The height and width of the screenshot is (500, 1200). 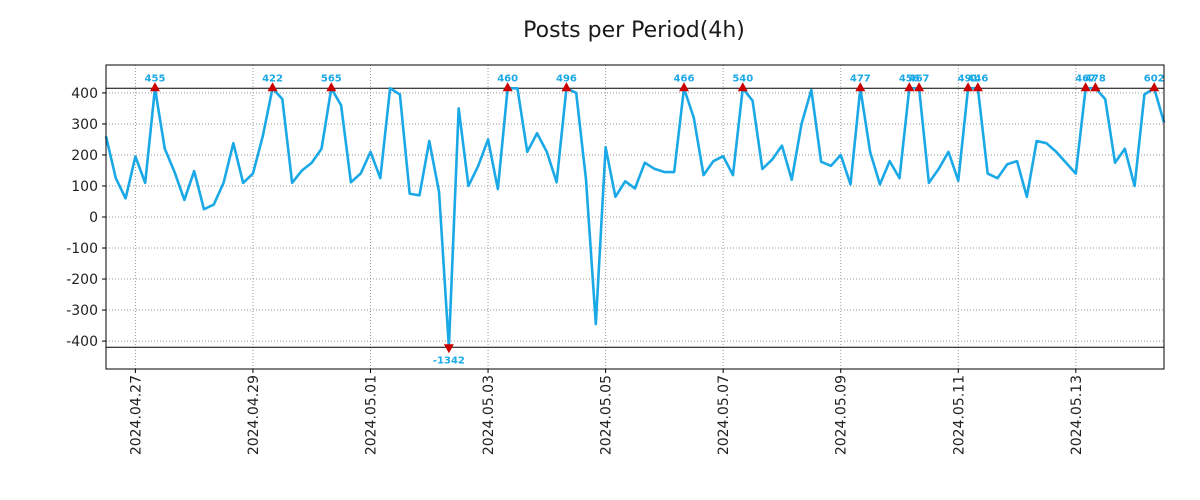 What do you see at coordinates (82, 342) in the screenshot?
I see `y-tick-label: -400` at bounding box center [82, 342].